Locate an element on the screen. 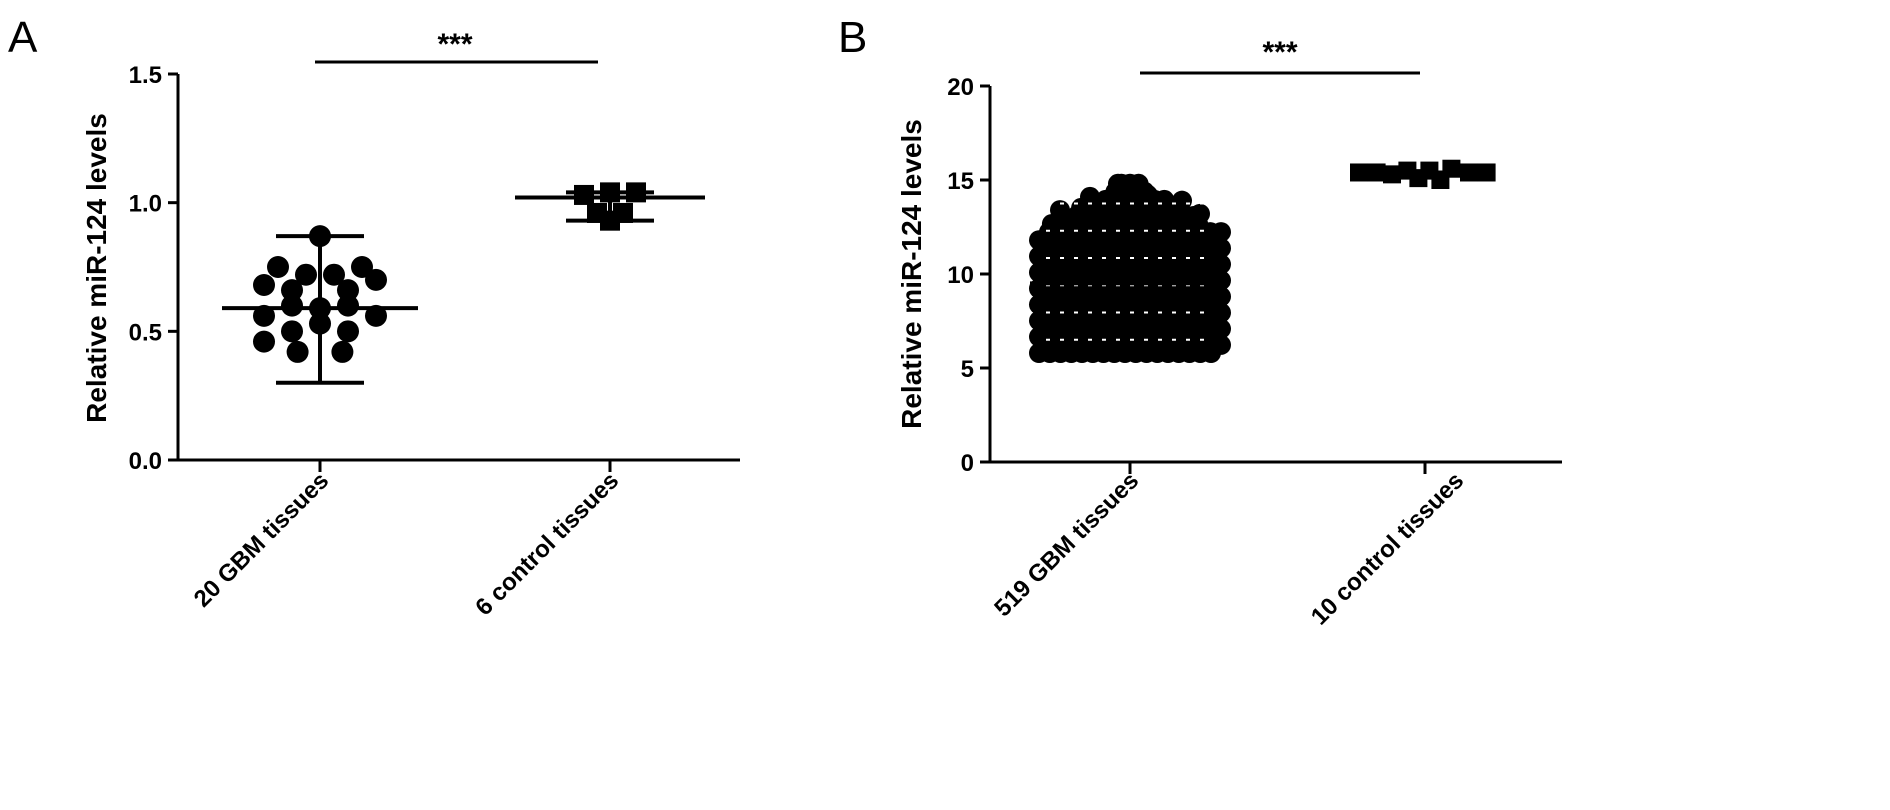 This screenshot has width=1890, height=810. y-tick-label: 15 is located at coordinates (960, 181).